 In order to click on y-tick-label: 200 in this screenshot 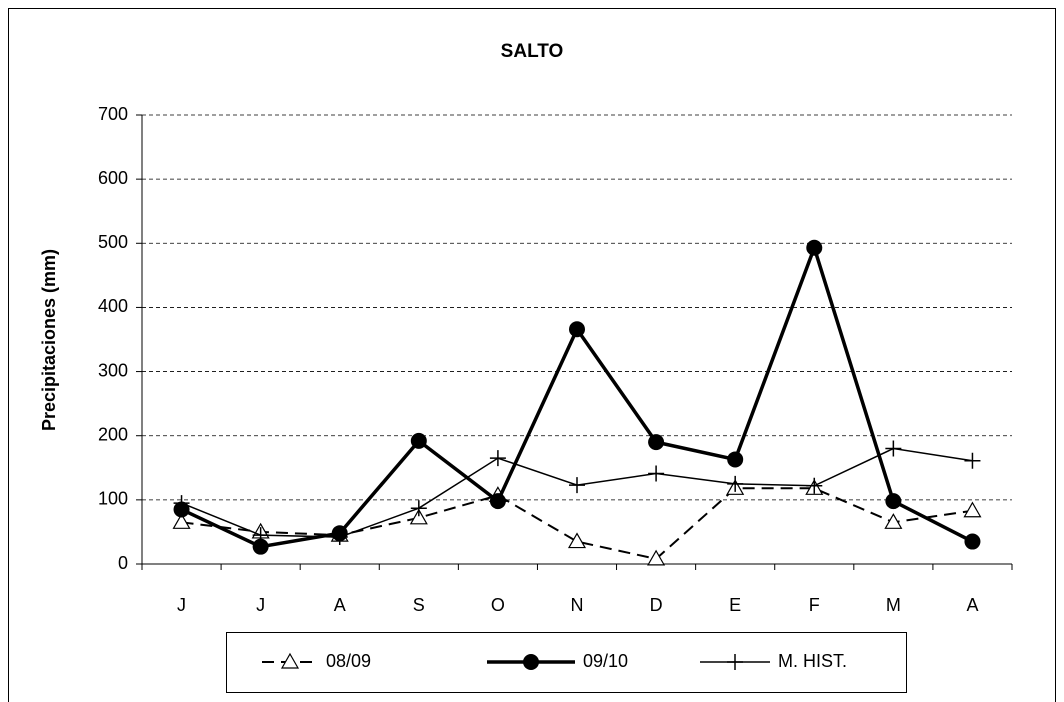, I will do `click(113, 434)`.